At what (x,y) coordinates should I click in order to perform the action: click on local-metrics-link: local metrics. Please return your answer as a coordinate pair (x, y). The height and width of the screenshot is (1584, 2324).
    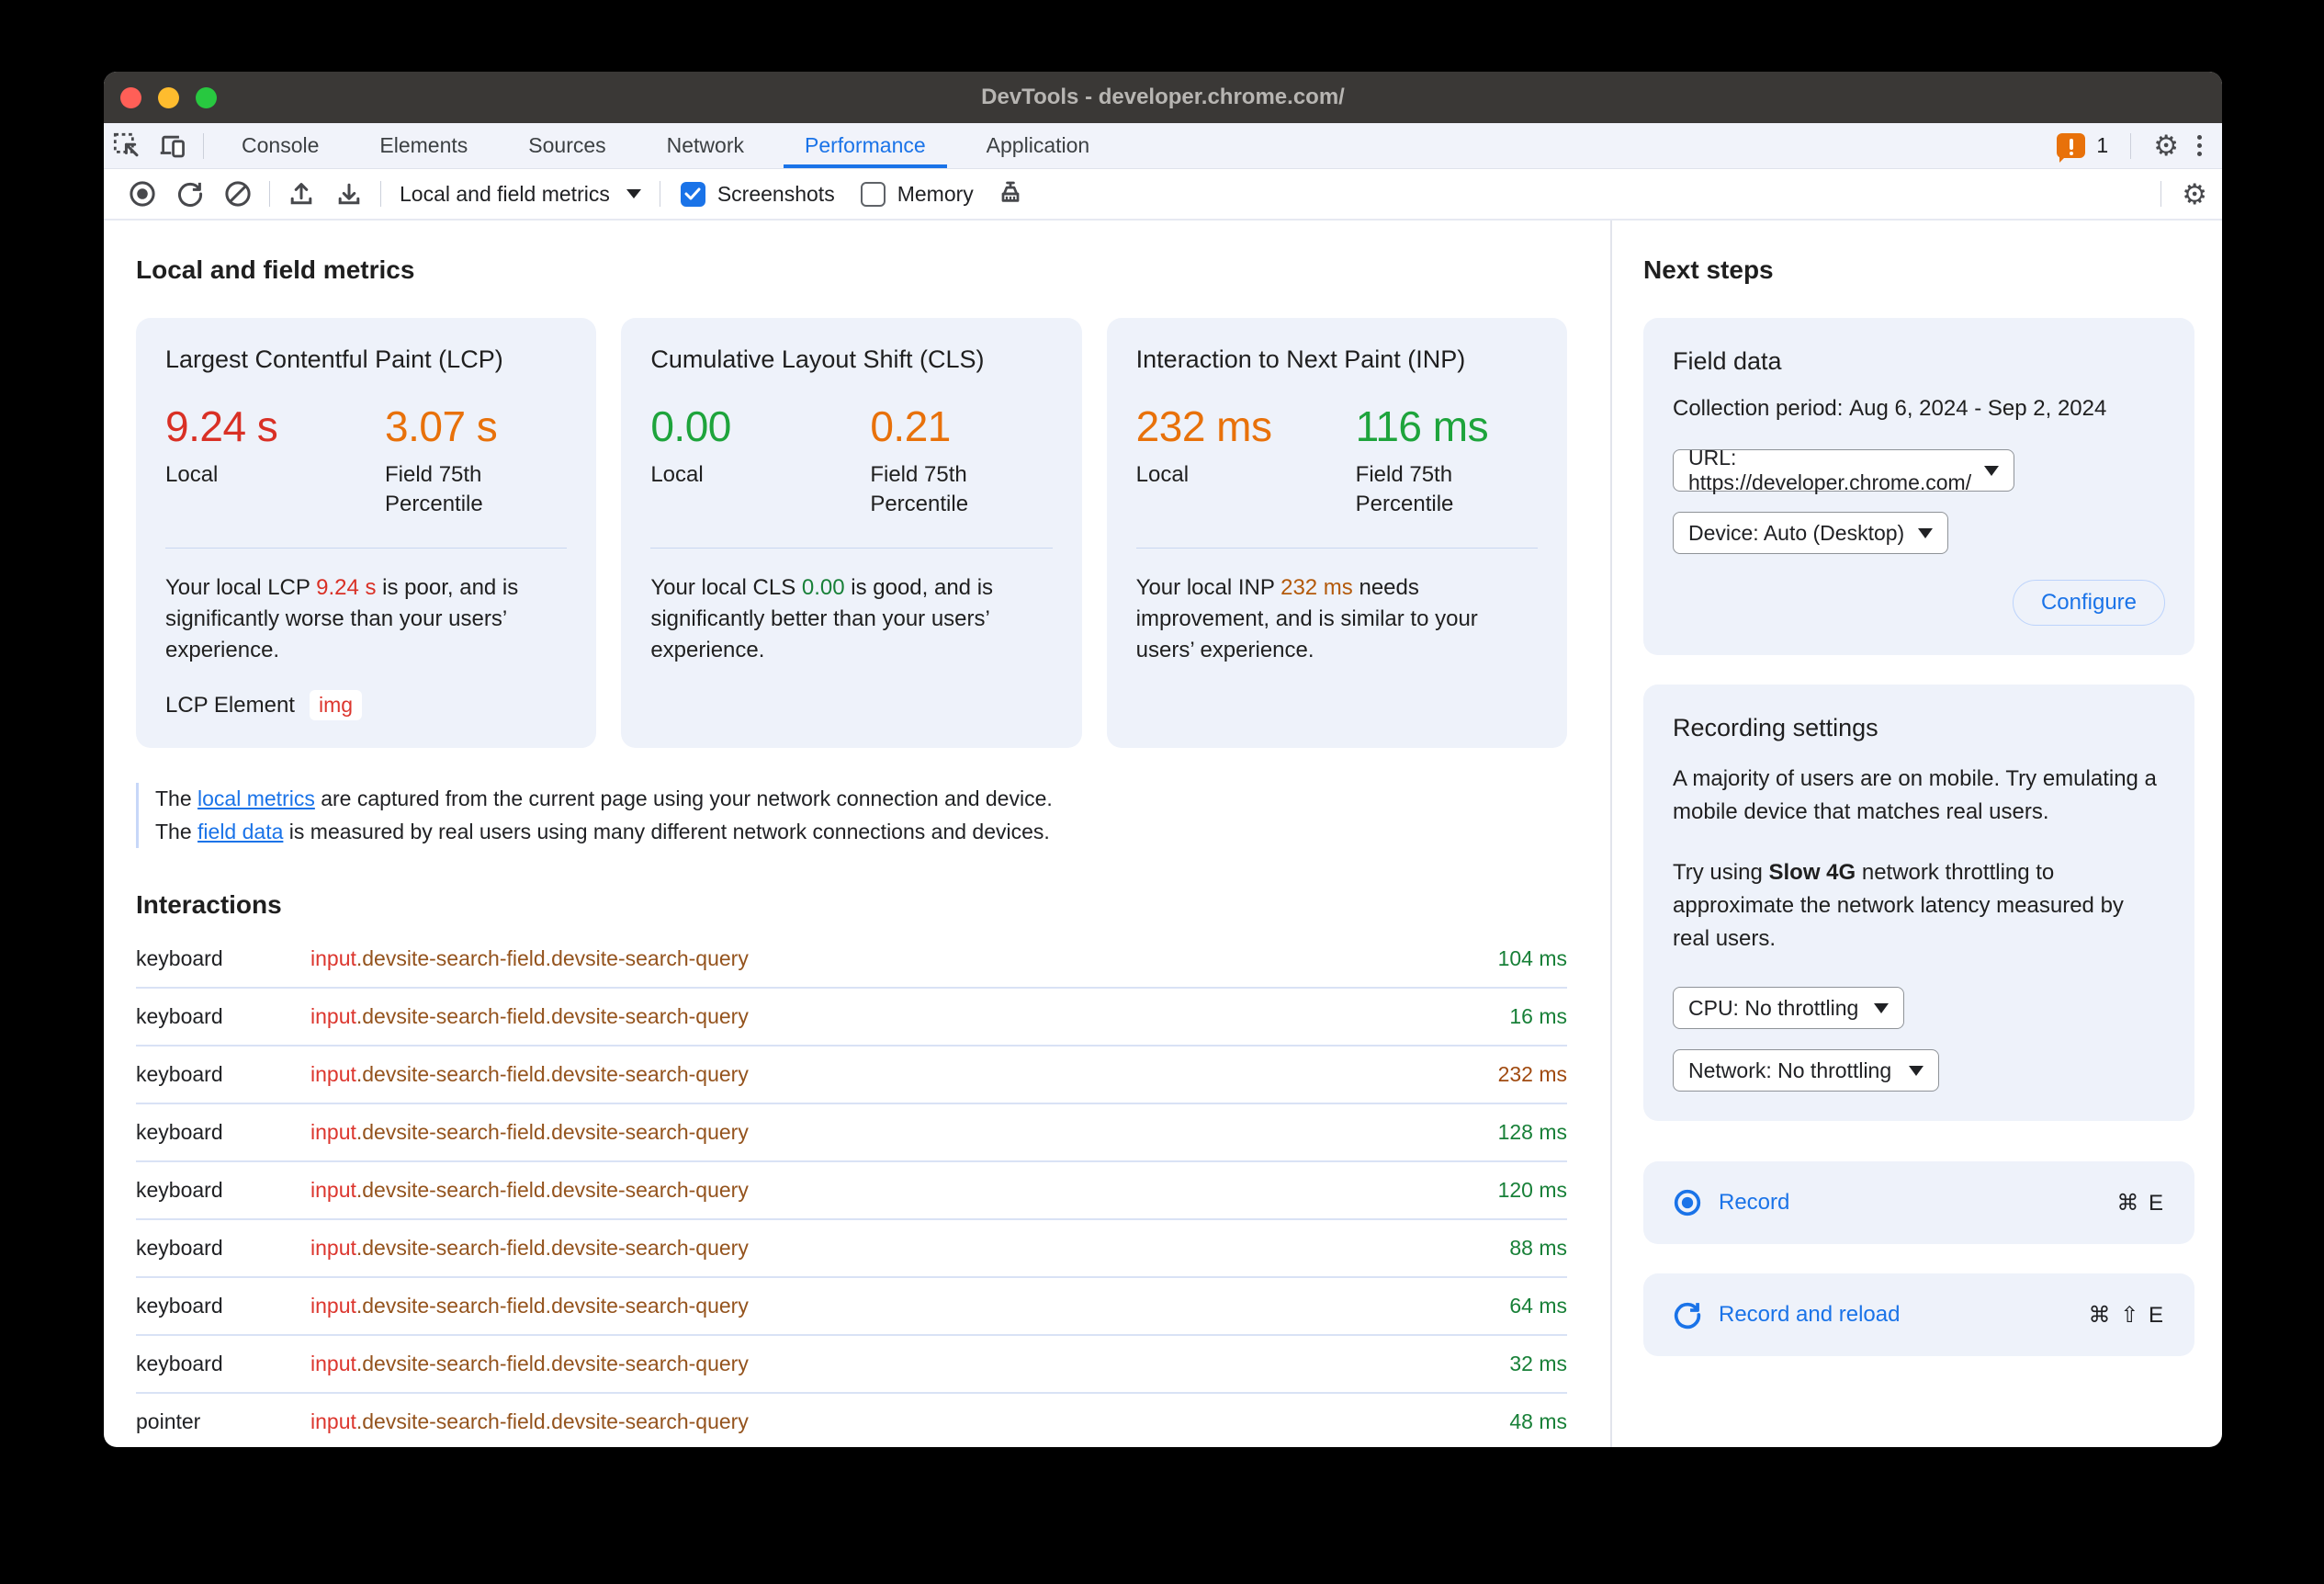
    Looking at the image, I should click on (256, 799).